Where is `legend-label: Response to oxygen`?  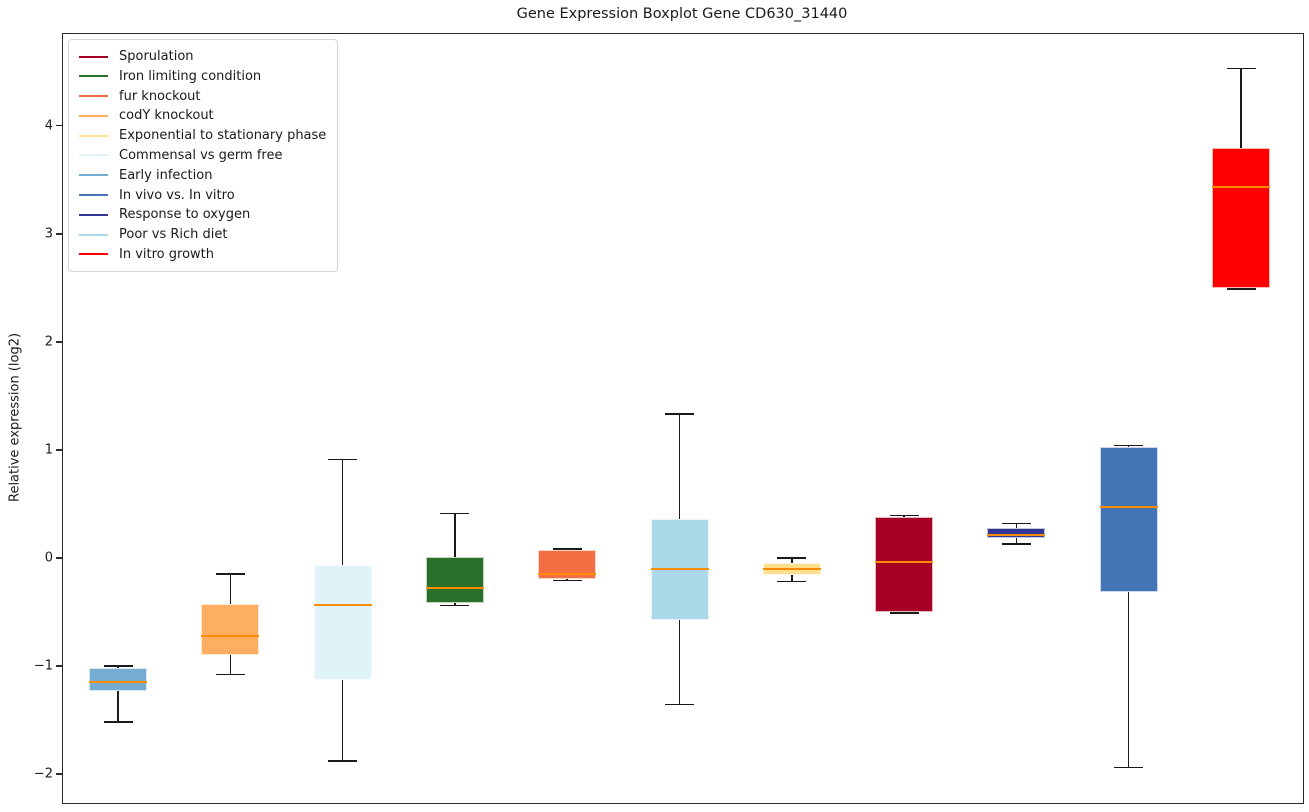 legend-label: Response to oxygen is located at coordinates (185, 215).